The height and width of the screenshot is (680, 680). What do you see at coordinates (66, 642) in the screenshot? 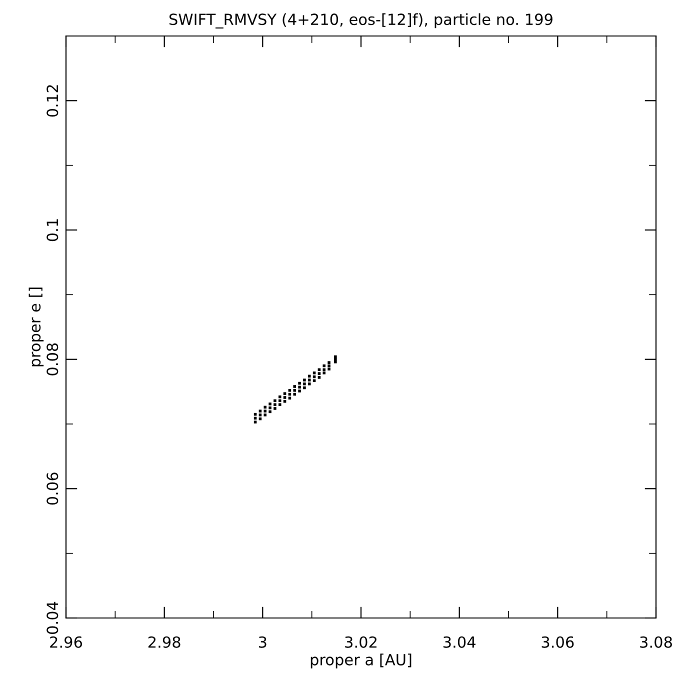
I see `x-tick-label: 2.96` at bounding box center [66, 642].